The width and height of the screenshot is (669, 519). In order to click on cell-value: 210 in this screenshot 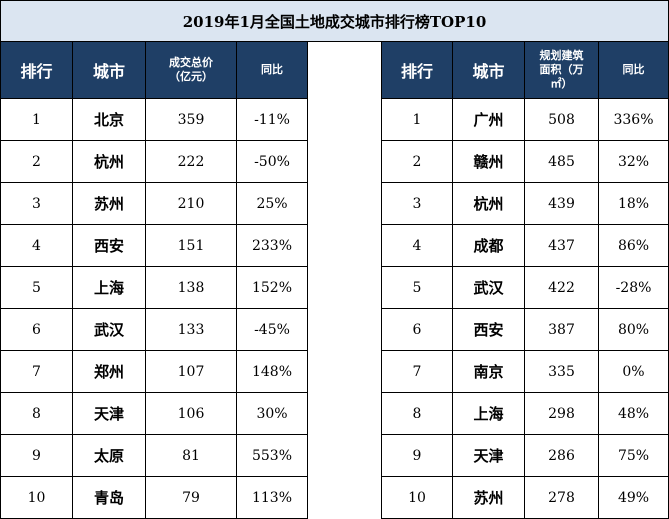, I will do `click(191, 203)`.